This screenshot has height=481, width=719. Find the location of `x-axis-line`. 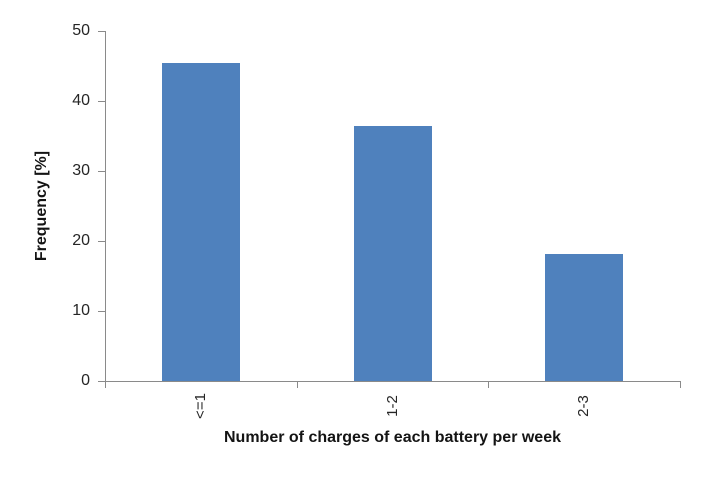

x-axis-line is located at coordinates (393, 381).